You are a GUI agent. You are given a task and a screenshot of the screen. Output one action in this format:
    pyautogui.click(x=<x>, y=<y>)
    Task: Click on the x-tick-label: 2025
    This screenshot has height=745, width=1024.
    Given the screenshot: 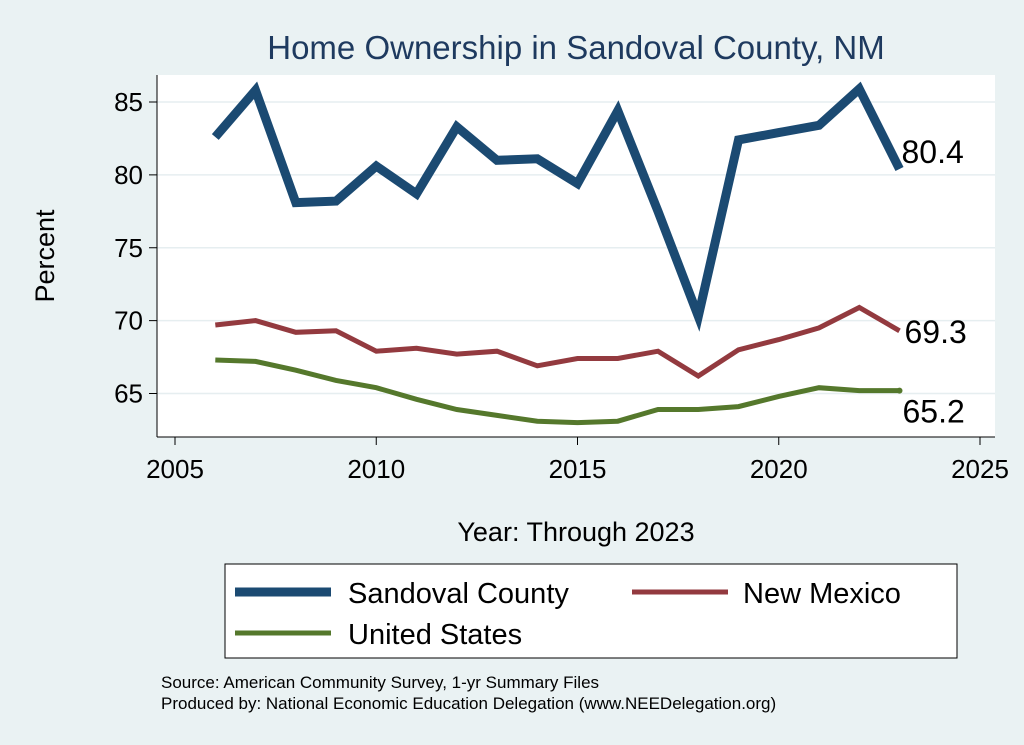 What is the action you would take?
    pyautogui.click(x=980, y=469)
    